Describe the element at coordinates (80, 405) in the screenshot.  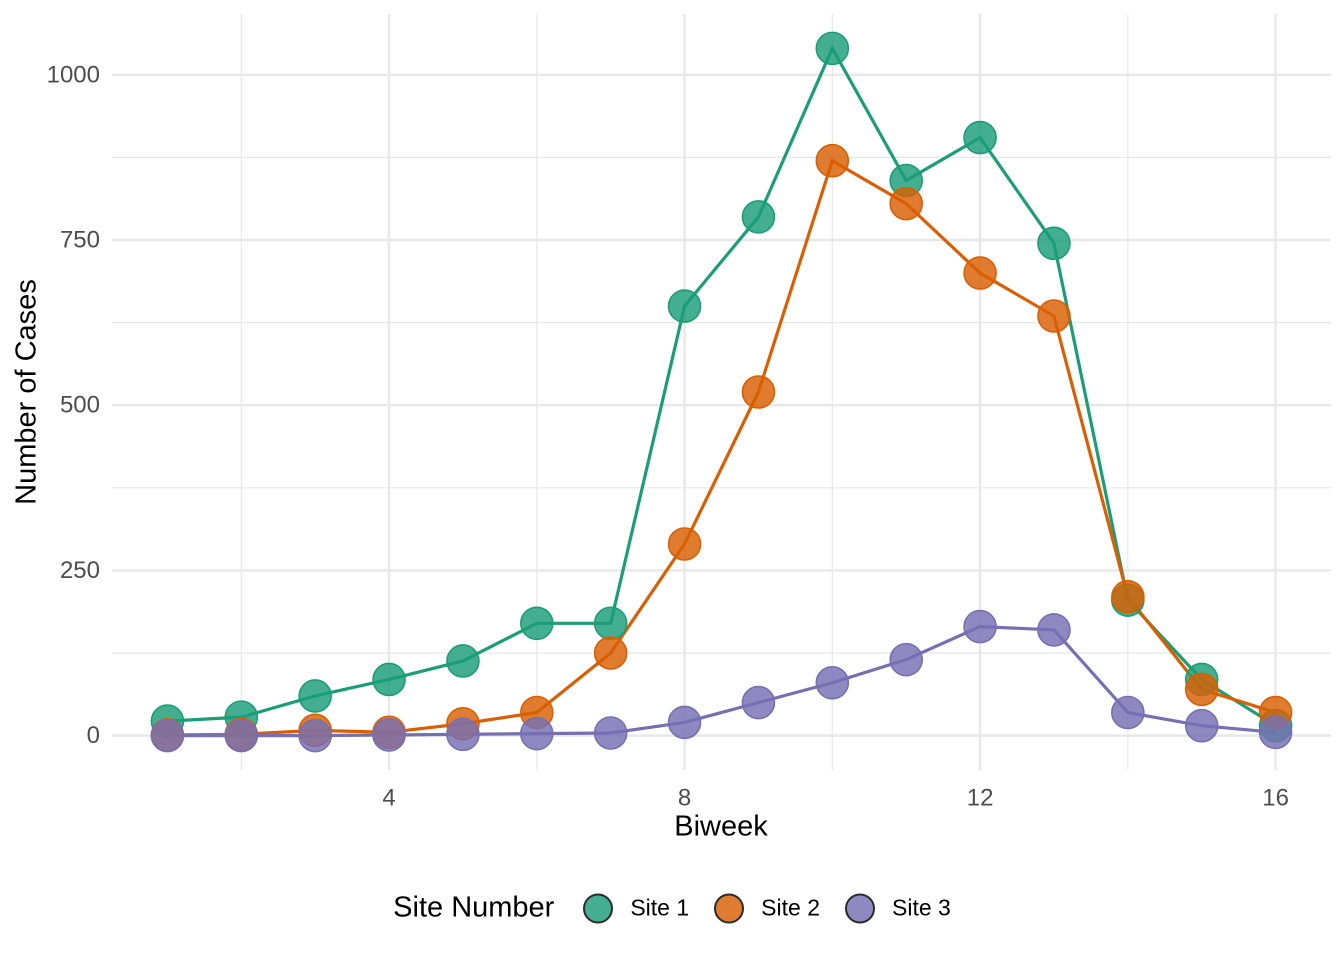
I see `y-tick-label: 500` at that location.